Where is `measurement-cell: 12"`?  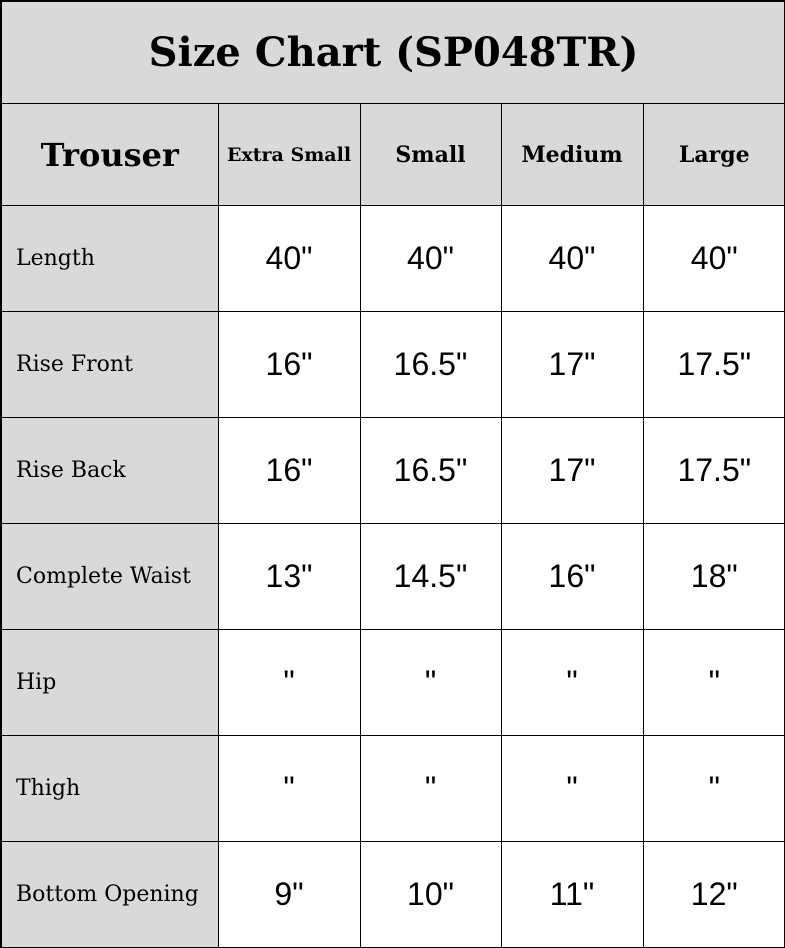
measurement-cell: 12" is located at coordinates (713, 894).